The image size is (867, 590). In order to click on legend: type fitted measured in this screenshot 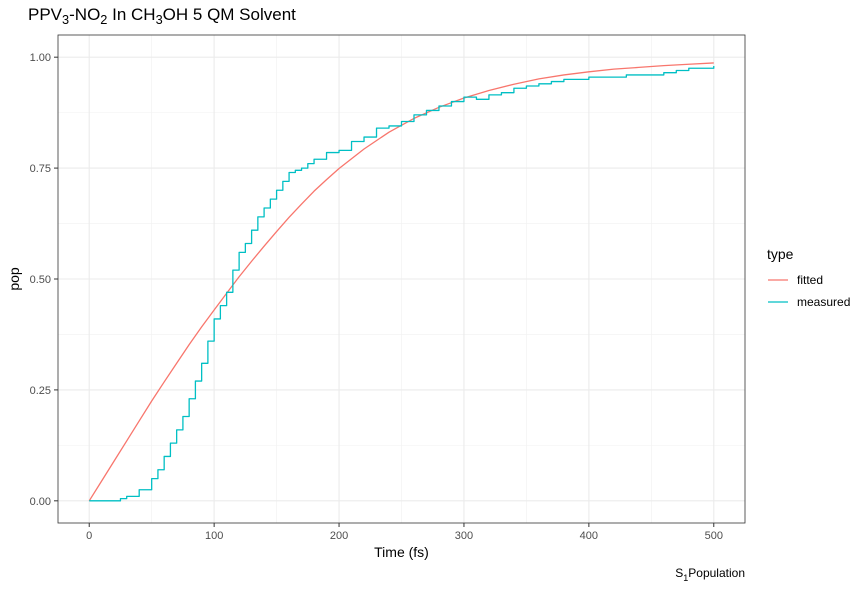, I will do `click(808, 277)`.